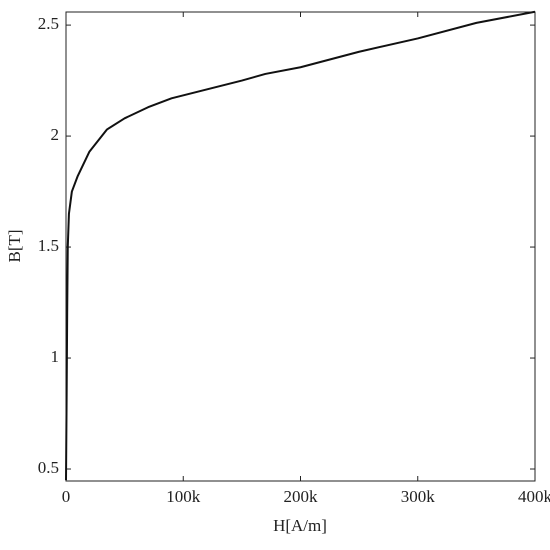 This screenshot has height=550, width=550. I want to click on y-tick-label: 1, so click(55, 356).